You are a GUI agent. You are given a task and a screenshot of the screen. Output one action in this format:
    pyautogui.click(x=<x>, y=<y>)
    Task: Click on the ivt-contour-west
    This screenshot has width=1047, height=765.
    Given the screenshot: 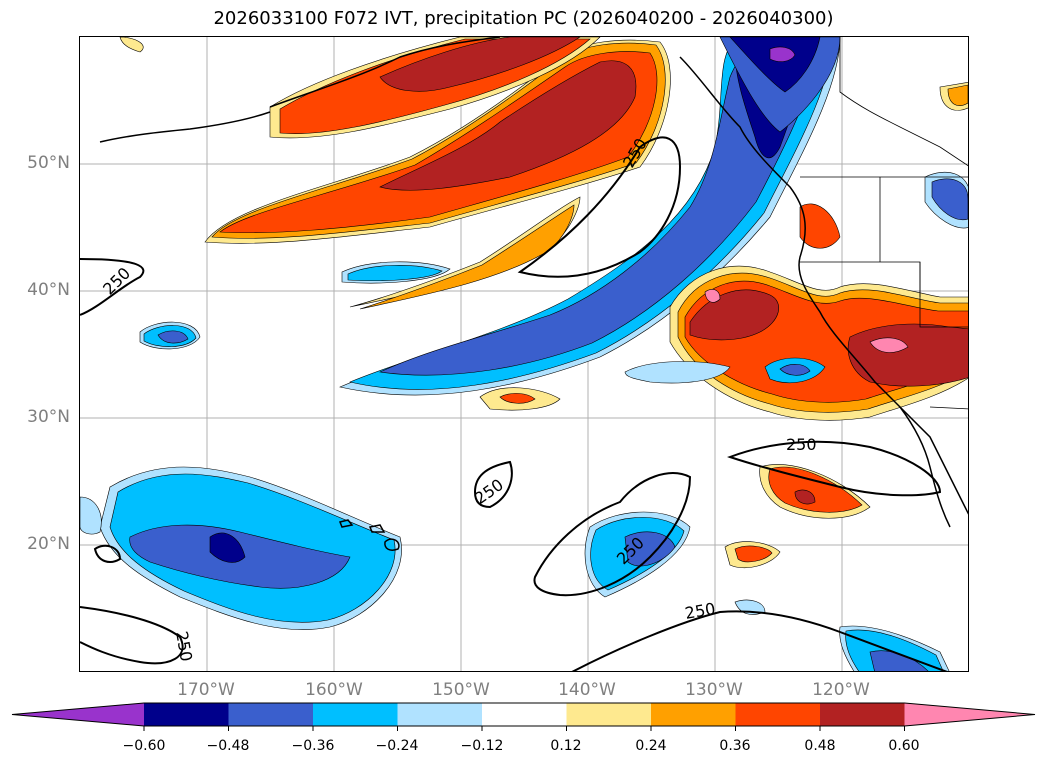 What is the action you would take?
    pyautogui.click(x=112, y=287)
    